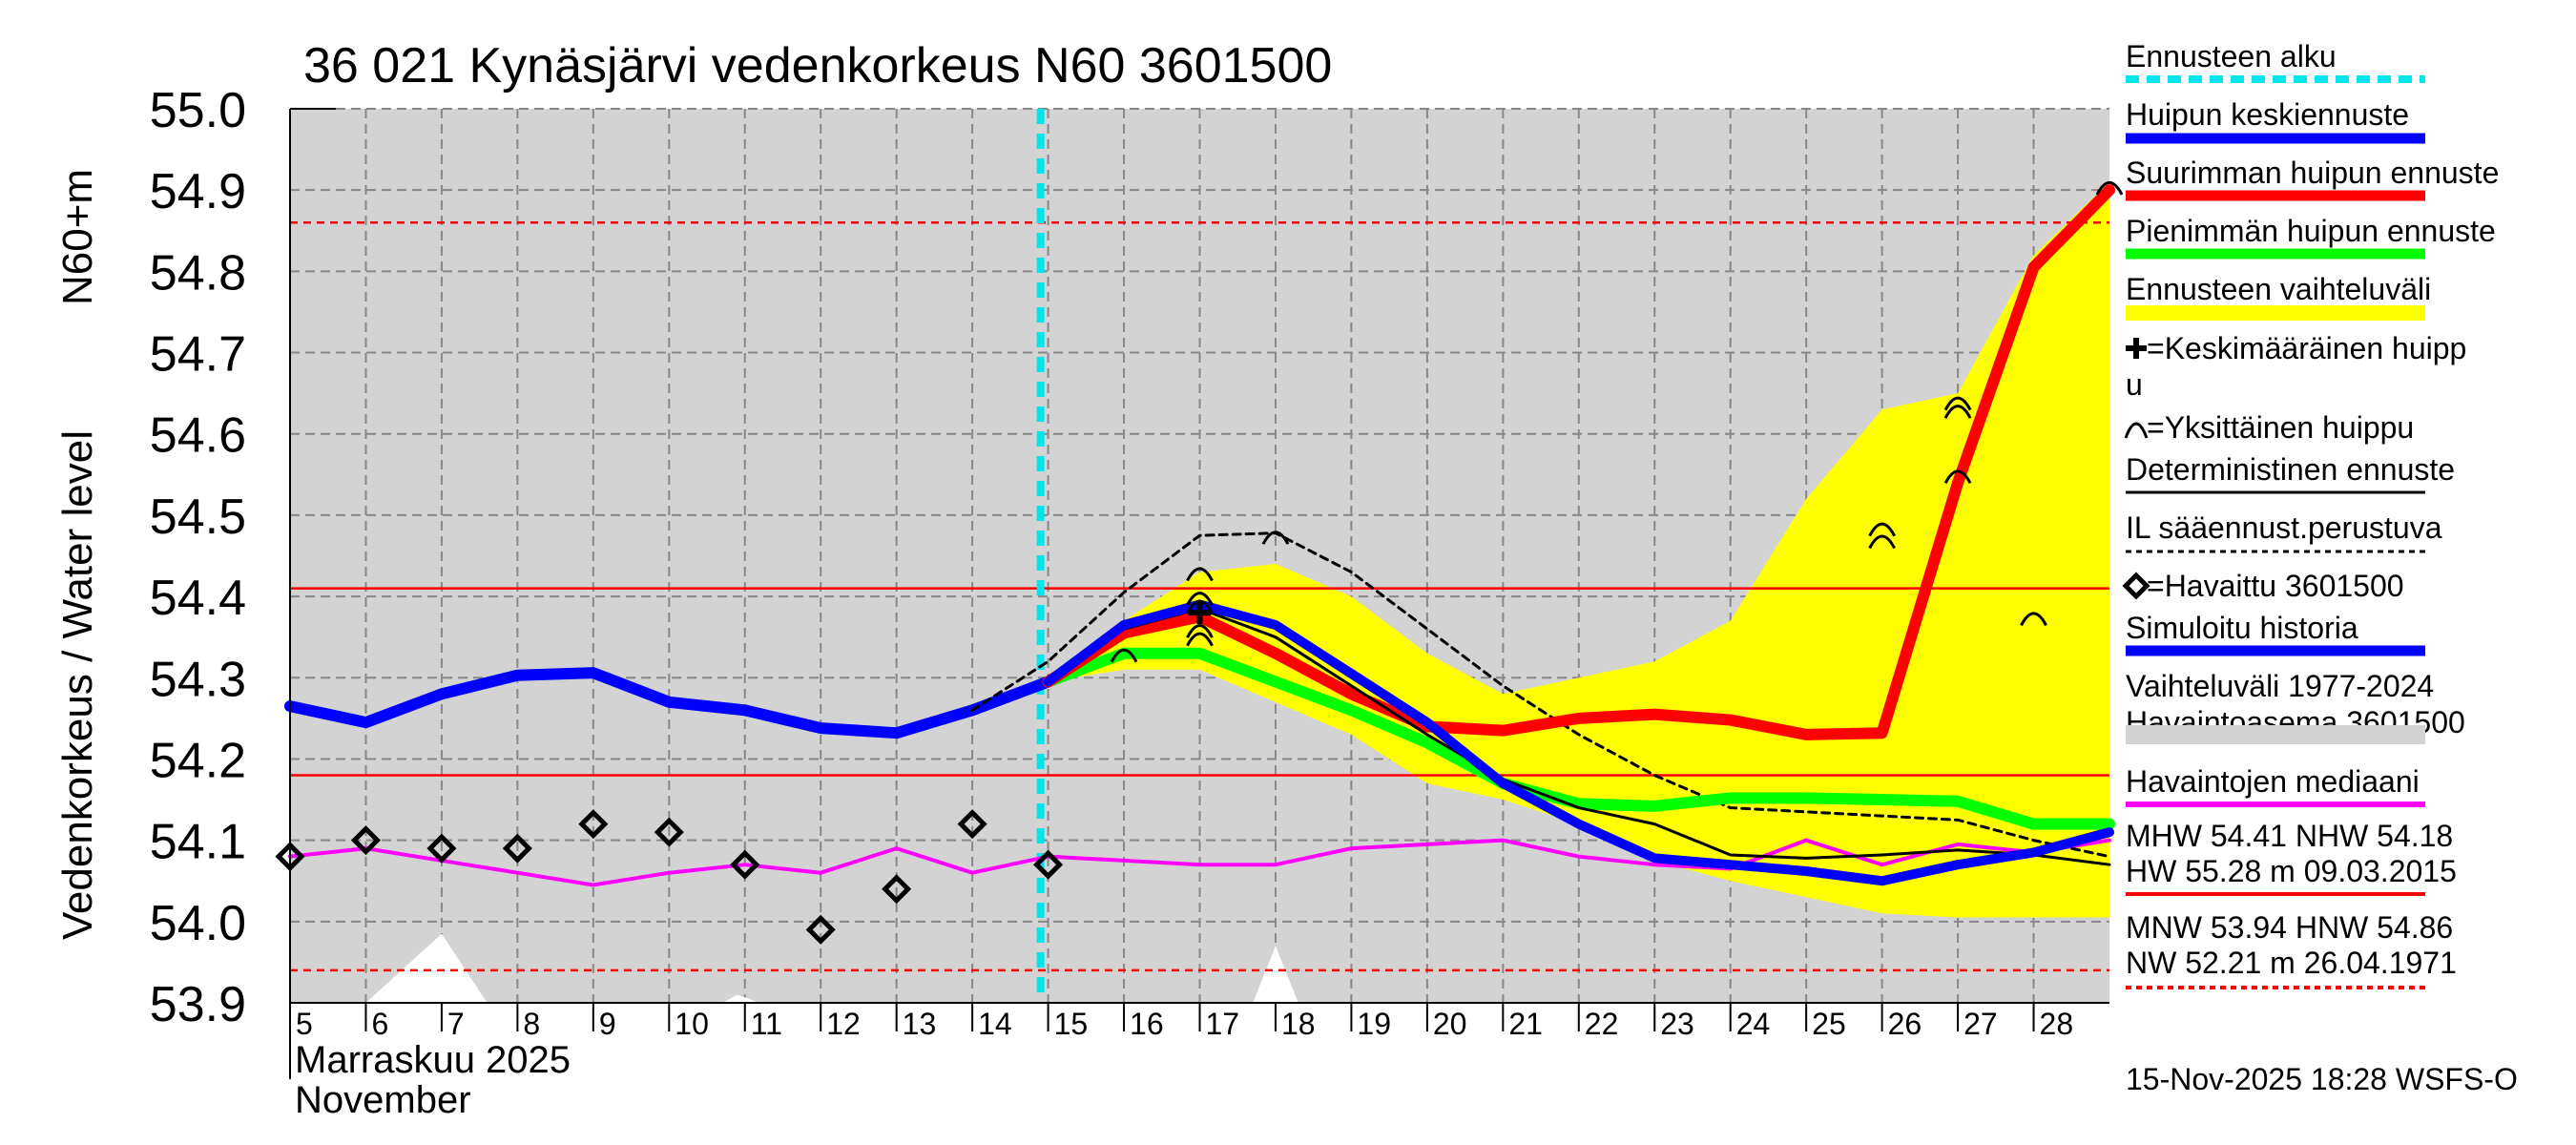  I want to click on legend-label: Havaintojen mediaani, so click(2273, 782).